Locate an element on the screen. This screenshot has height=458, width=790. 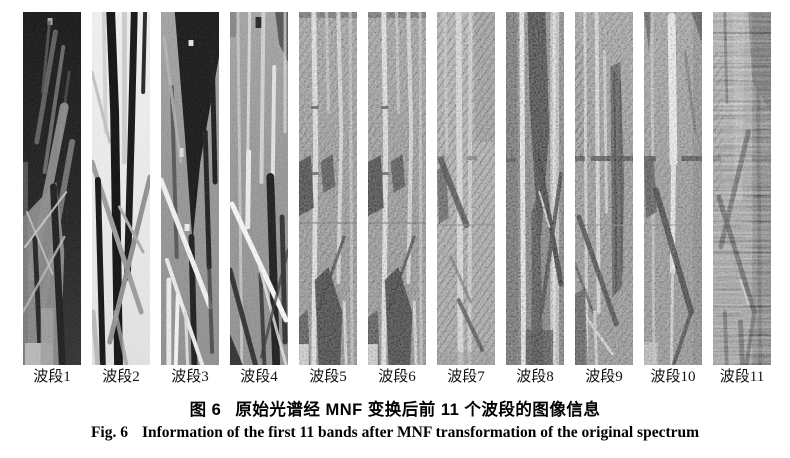
figure-caption-zh-text: 原始光谱经 MNF 变换后前 11 个波段的图像信息 is located at coordinates (418, 410).